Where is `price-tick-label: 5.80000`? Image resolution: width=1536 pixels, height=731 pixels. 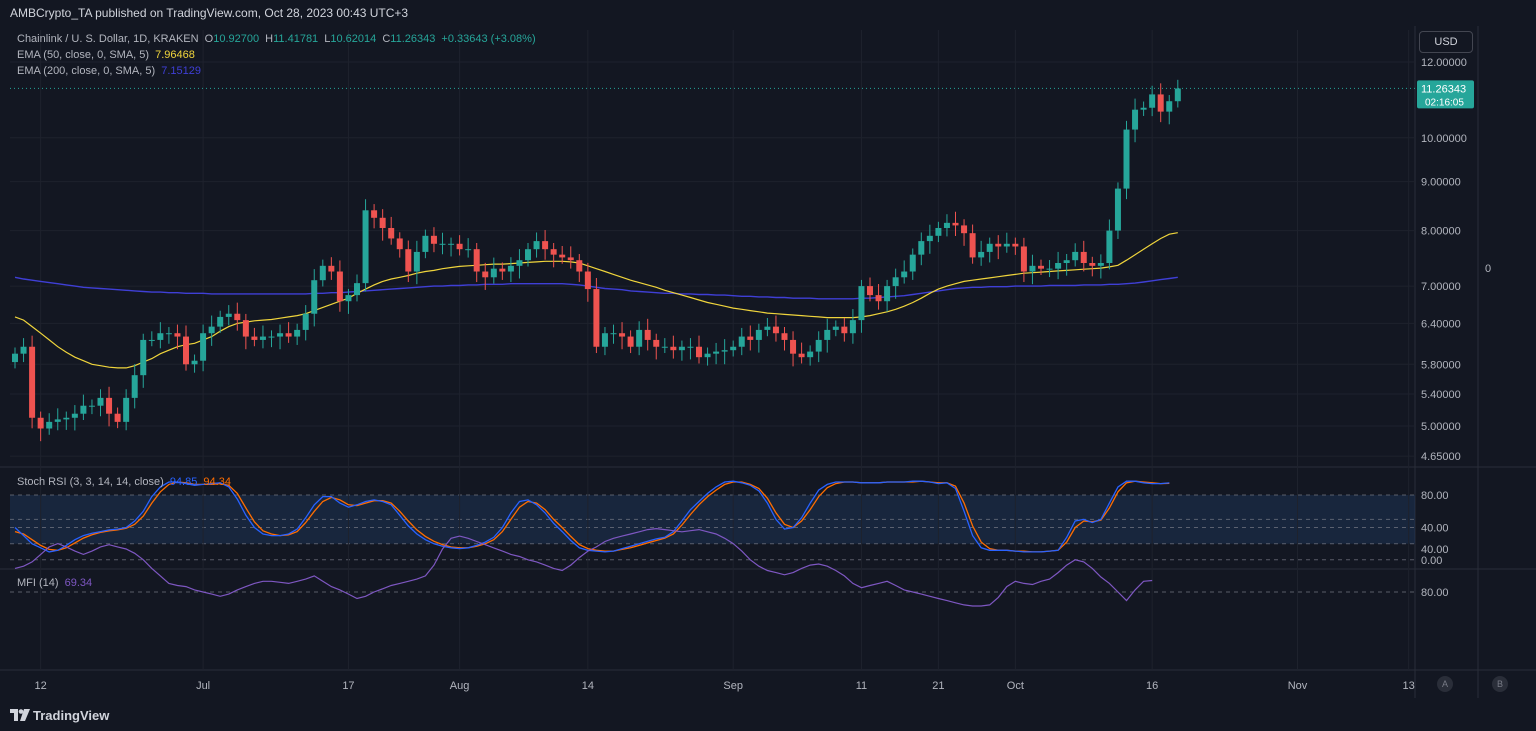 price-tick-label: 5.80000 is located at coordinates (1441, 365).